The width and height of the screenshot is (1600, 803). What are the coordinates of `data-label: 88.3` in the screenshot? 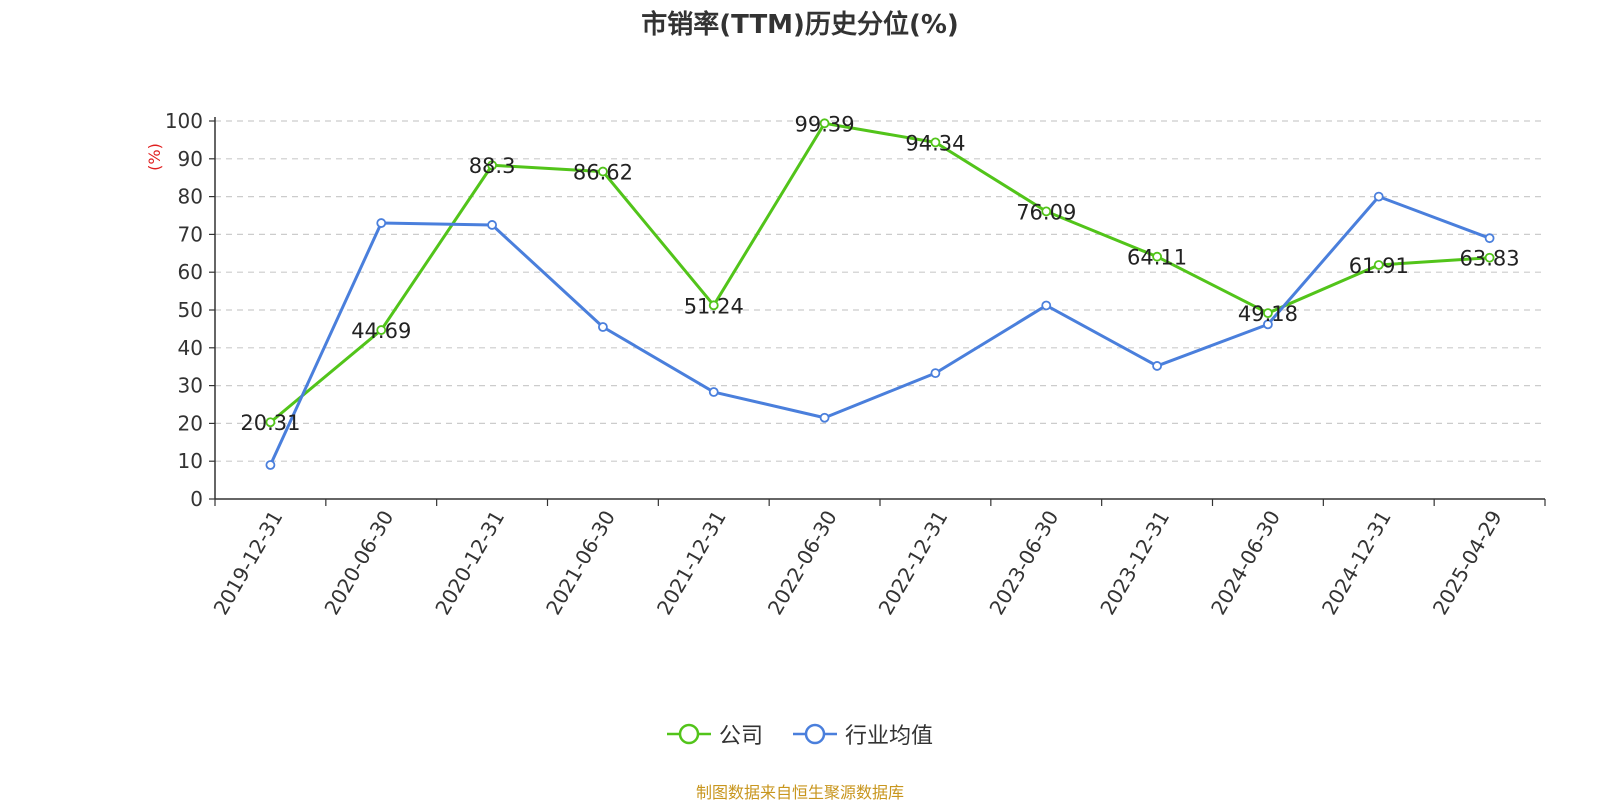 It's located at (492, 166).